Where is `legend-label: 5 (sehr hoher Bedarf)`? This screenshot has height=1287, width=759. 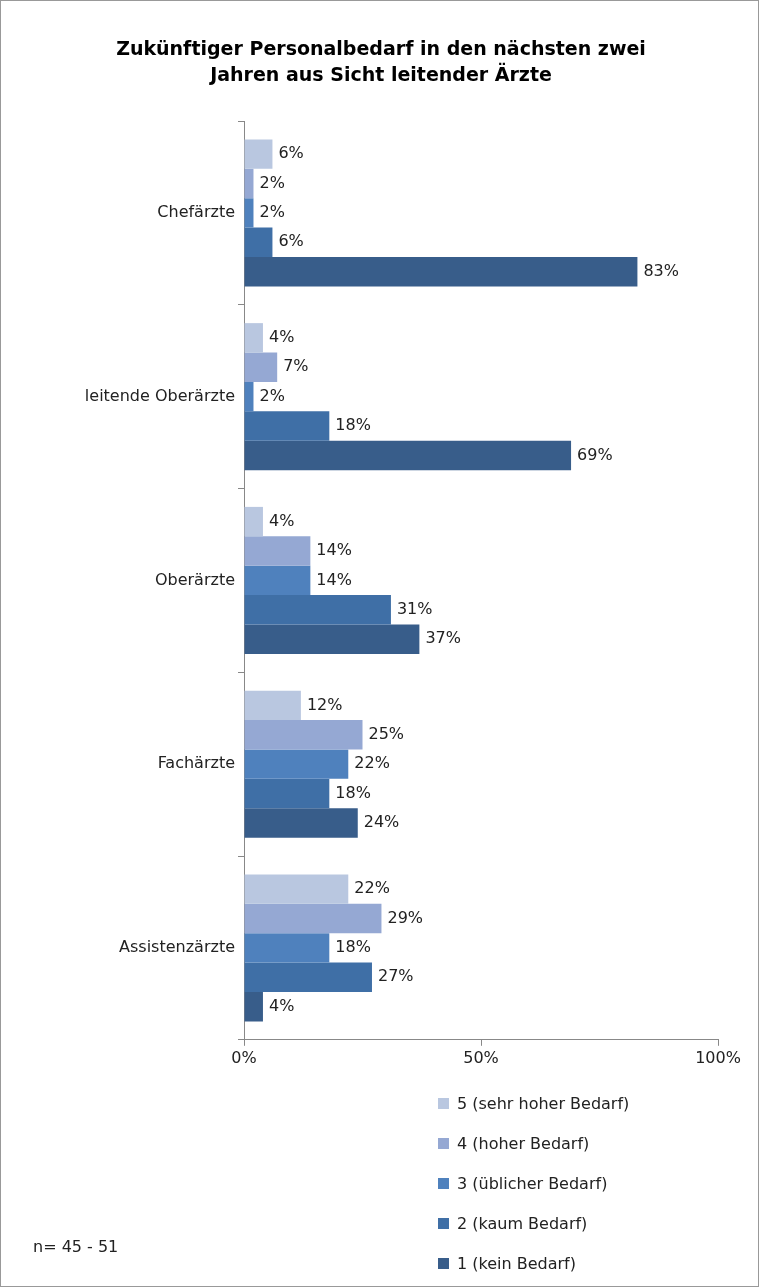
legend-label: 5 (sehr hoher Bedarf) is located at coordinates (543, 1103).